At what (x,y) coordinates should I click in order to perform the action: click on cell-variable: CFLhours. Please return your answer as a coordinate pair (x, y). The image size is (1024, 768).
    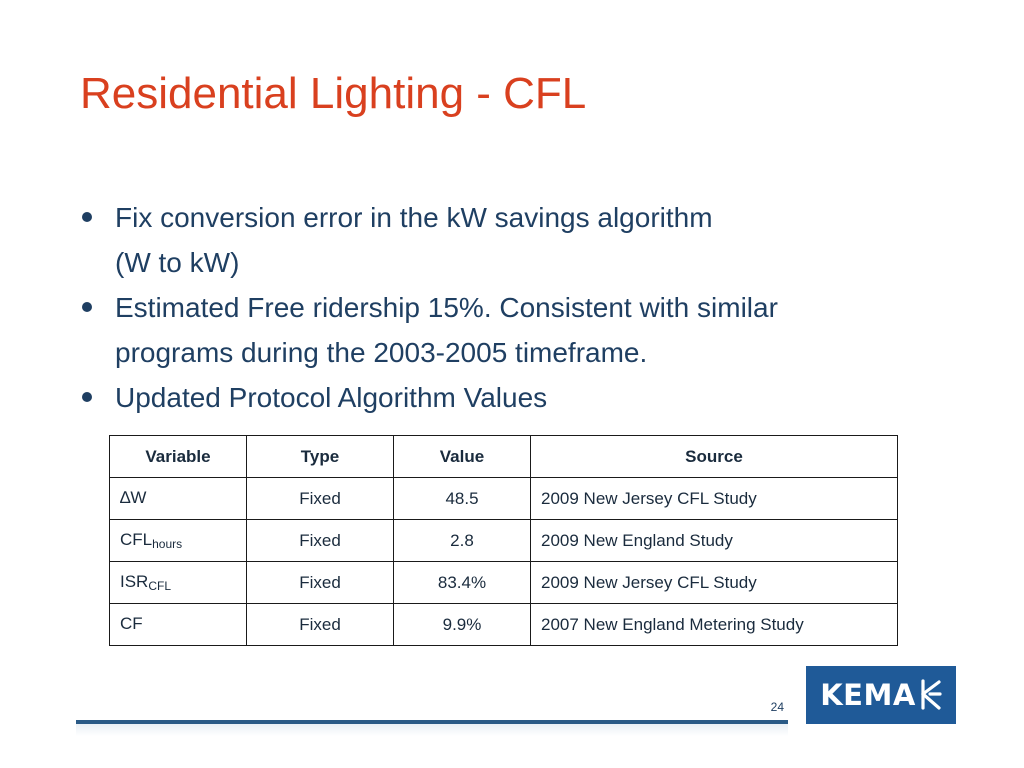
    Looking at the image, I should click on (178, 540).